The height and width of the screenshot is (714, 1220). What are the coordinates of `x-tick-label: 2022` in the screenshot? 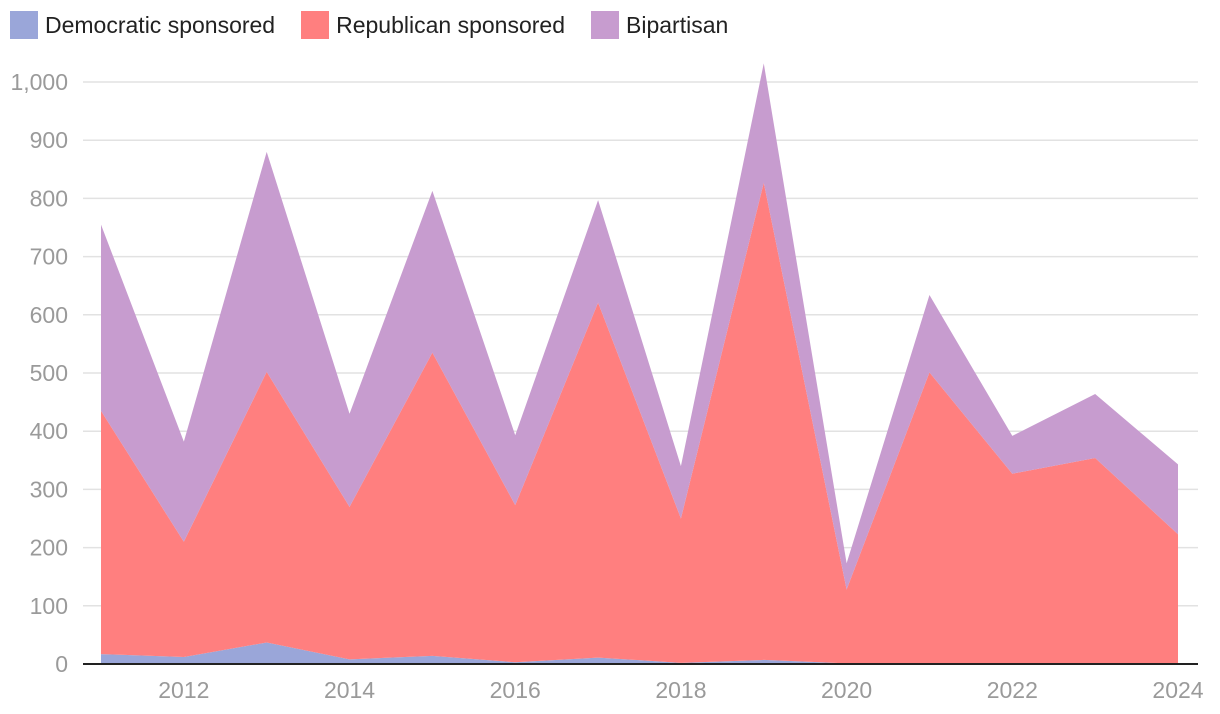 It's located at (1012, 690).